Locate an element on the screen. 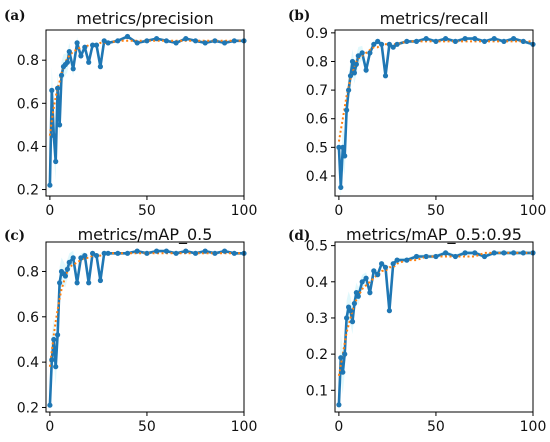  chart-title: metrics/recall is located at coordinates (434, 18).